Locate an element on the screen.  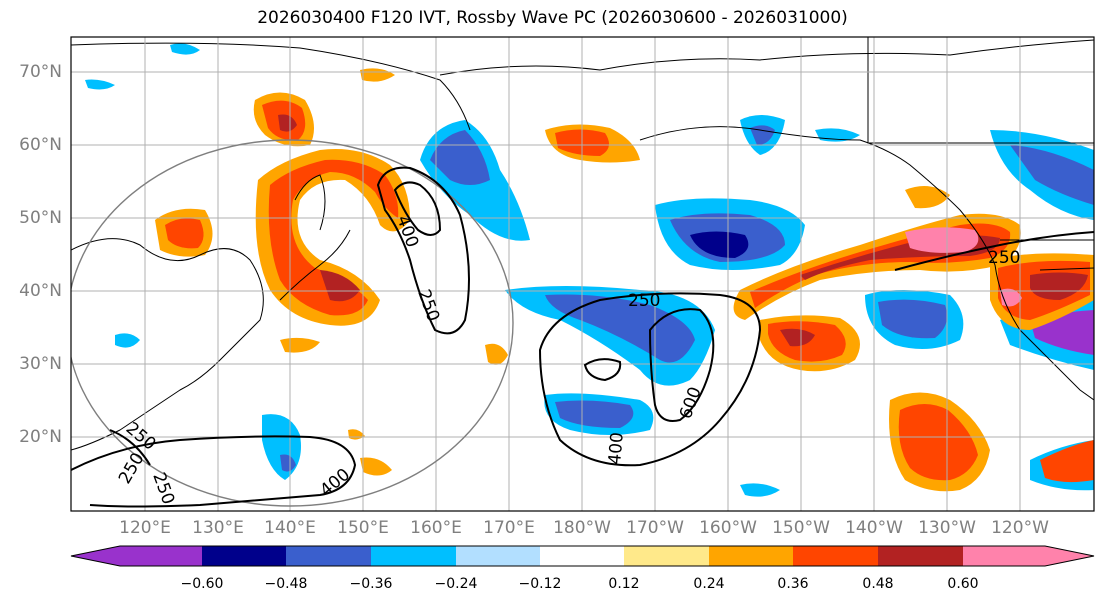
lon-label: 120°E is located at coordinates (145, 528).